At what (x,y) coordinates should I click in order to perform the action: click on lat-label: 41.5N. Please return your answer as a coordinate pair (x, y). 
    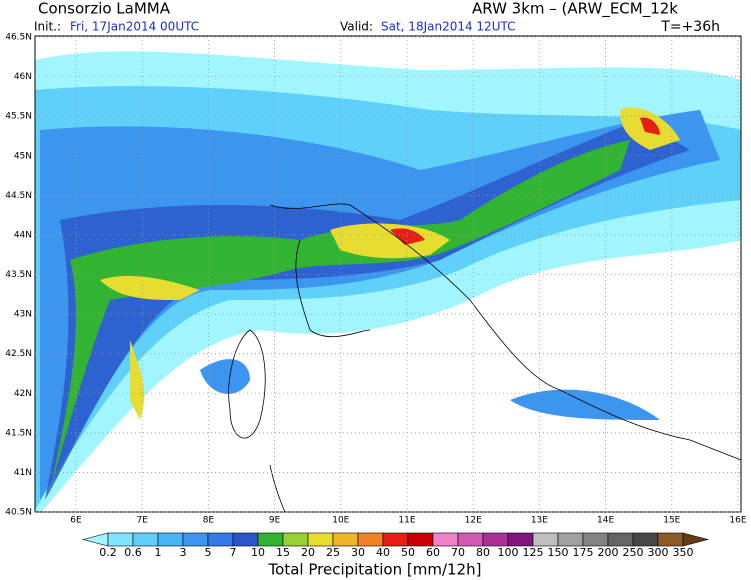
    Looking at the image, I should click on (18, 433).